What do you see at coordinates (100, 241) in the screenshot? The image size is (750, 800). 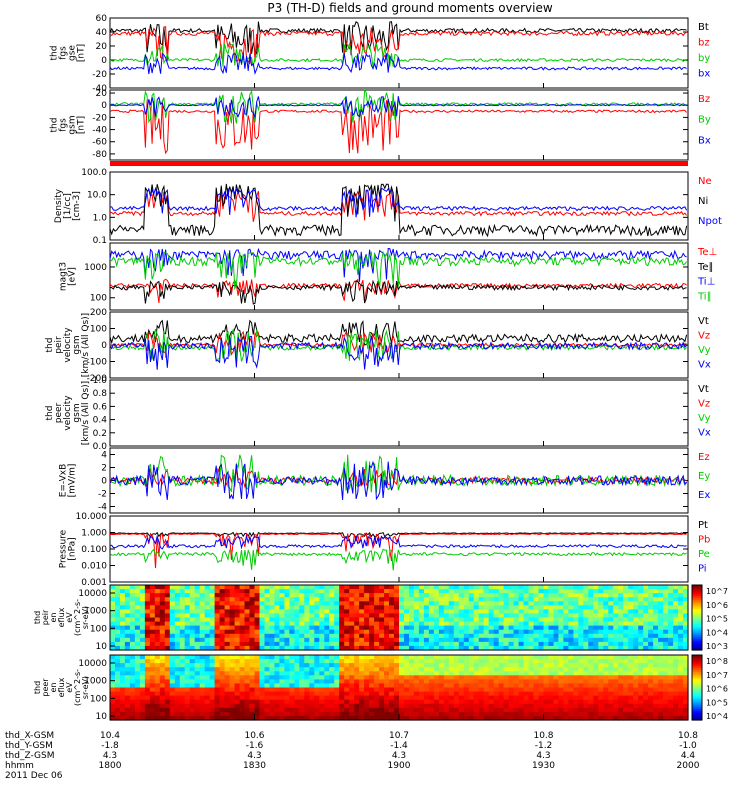 I see `y-tick-label: 0.1` at bounding box center [100, 241].